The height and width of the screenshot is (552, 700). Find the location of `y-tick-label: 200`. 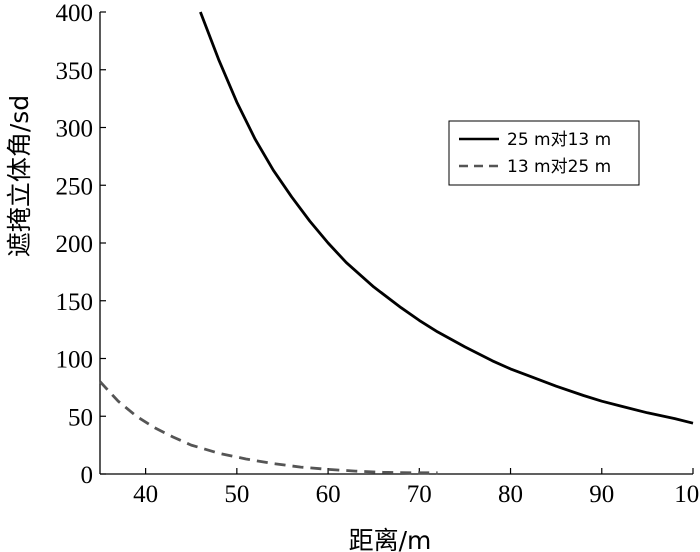

y-tick-label: 200 is located at coordinates (75, 244).